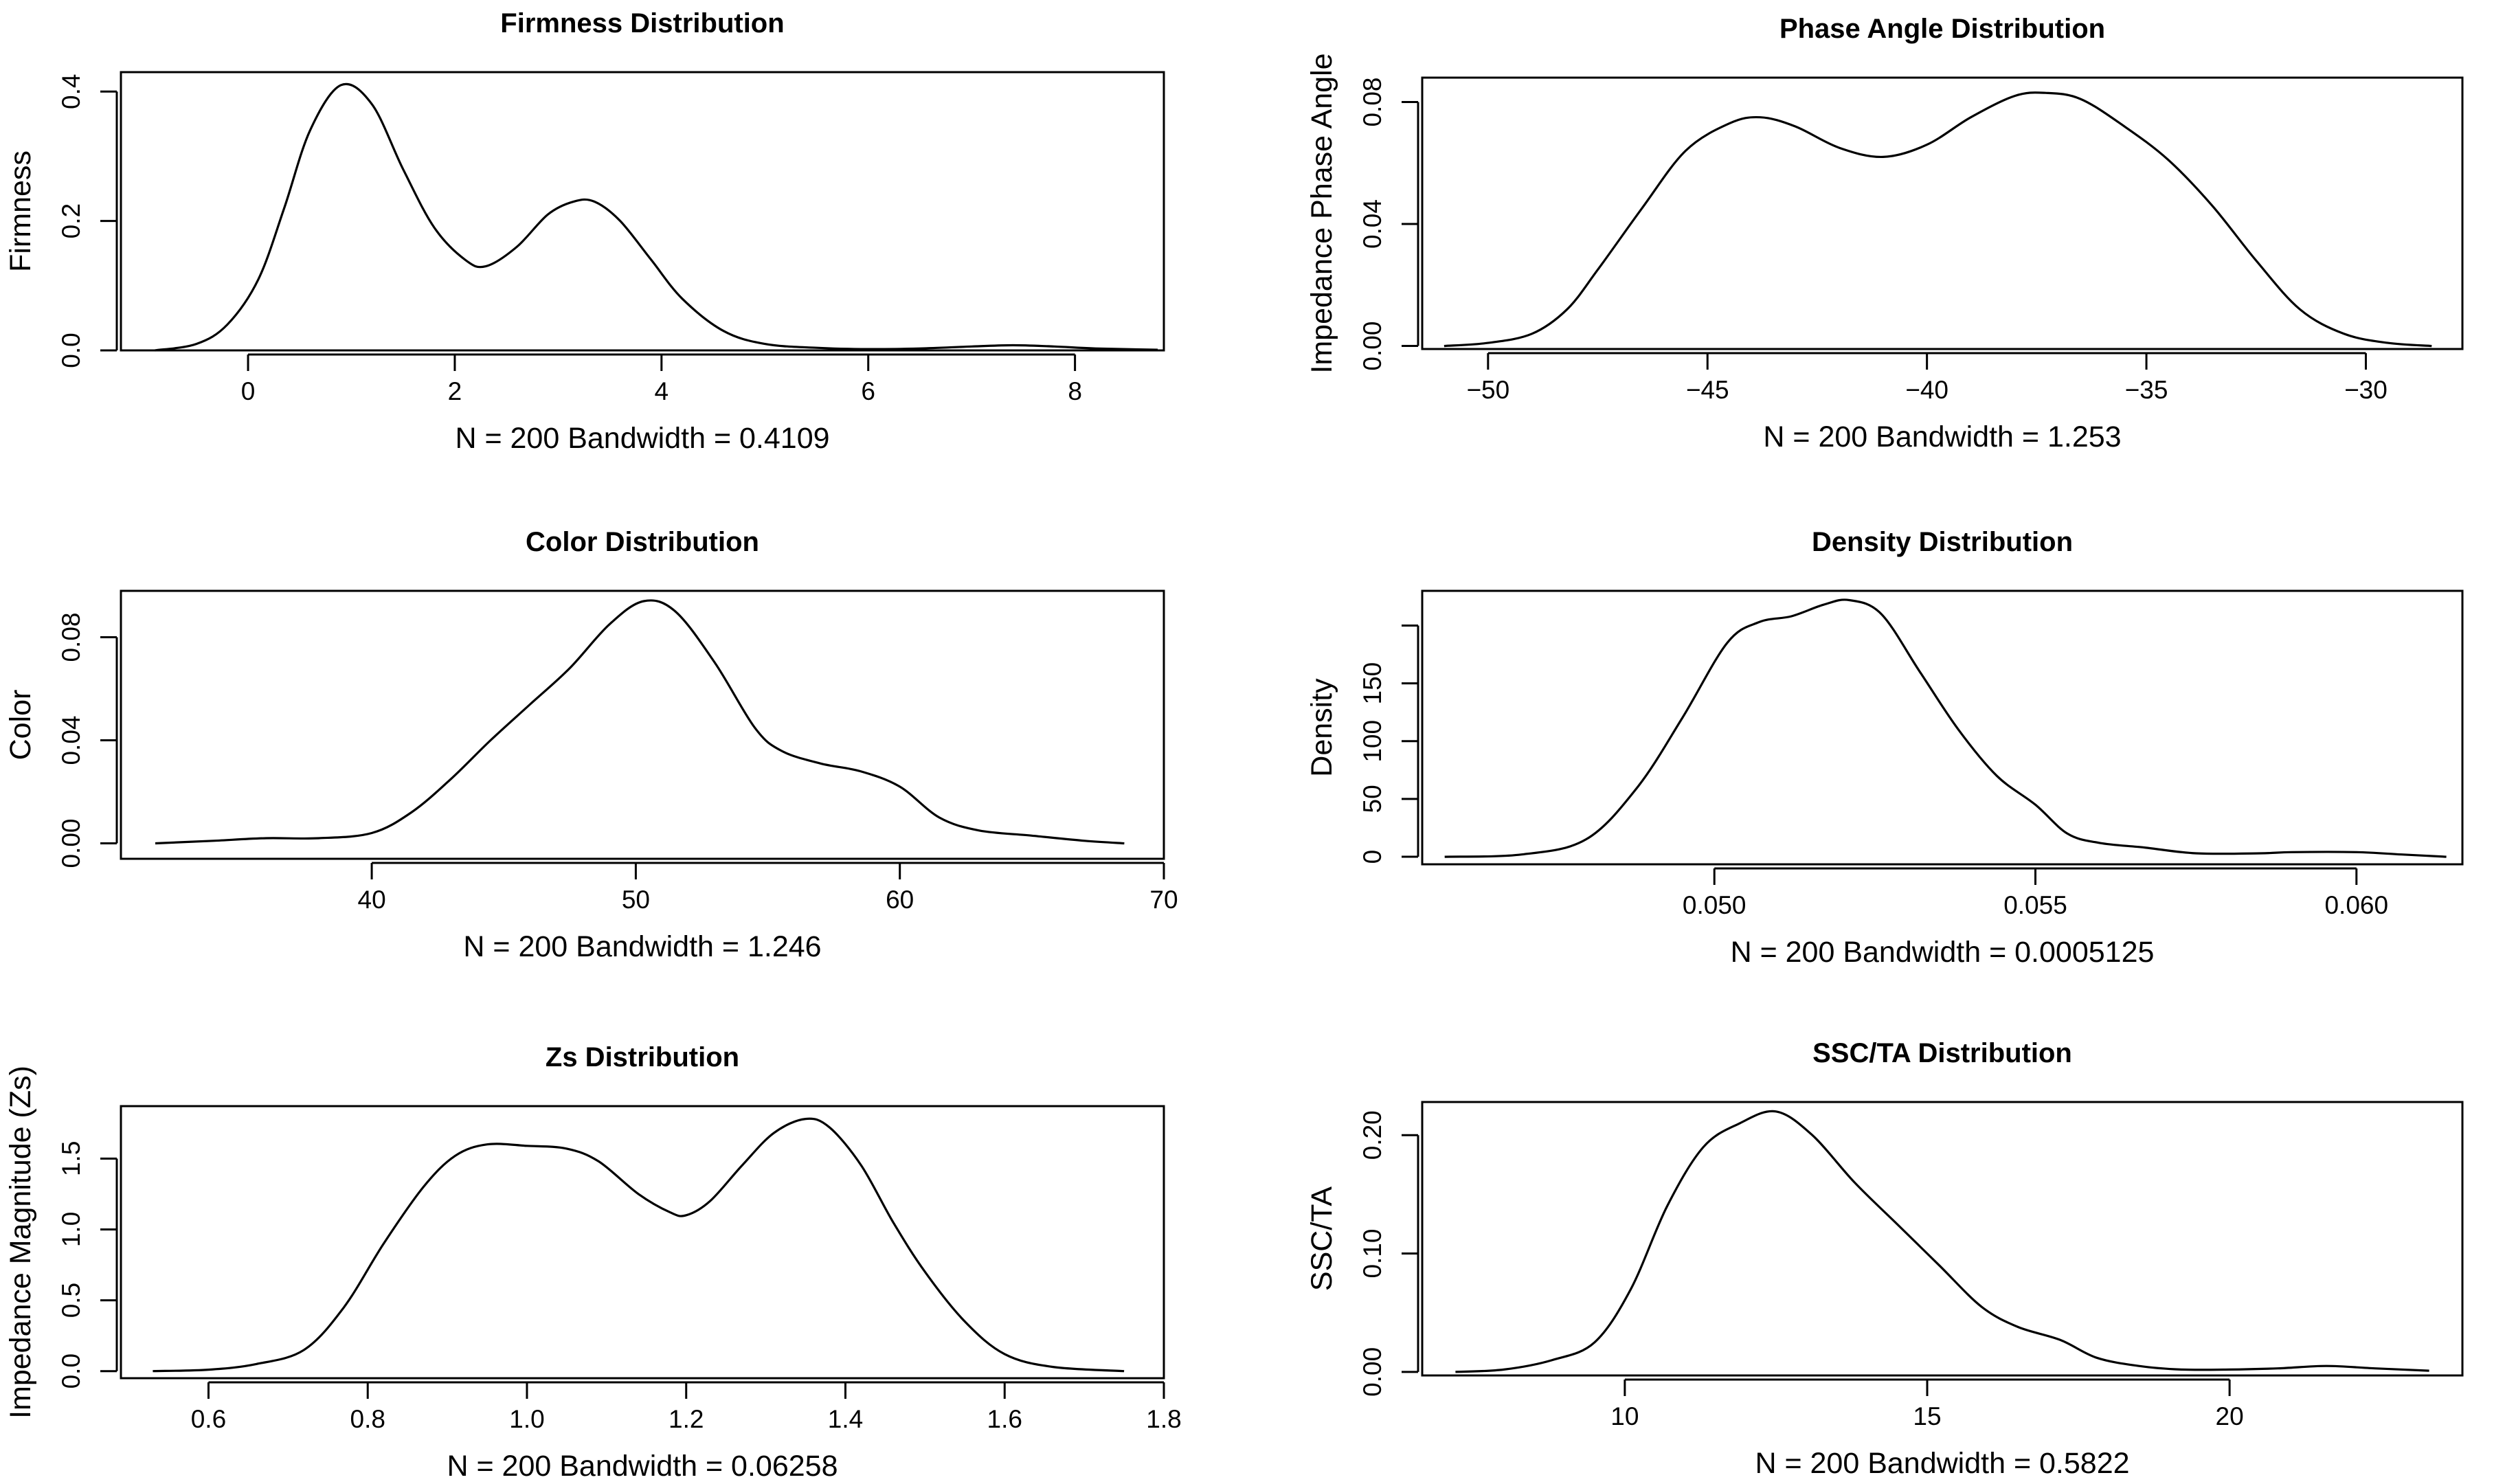 This screenshot has width=2516, height=1484. What do you see at coordinates (642, 1057) in the screenshot?
I see `panel-title: Zs Distribution` at bounding box center [642, 1057].